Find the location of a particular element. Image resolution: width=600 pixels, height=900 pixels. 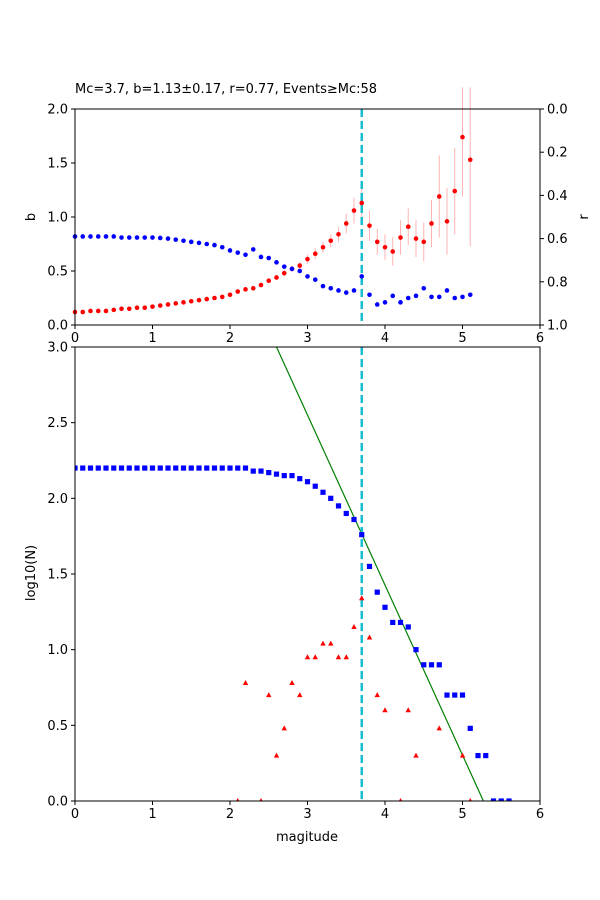

top-right-tick-label: 0.0 is located at coordinates (557, 110).